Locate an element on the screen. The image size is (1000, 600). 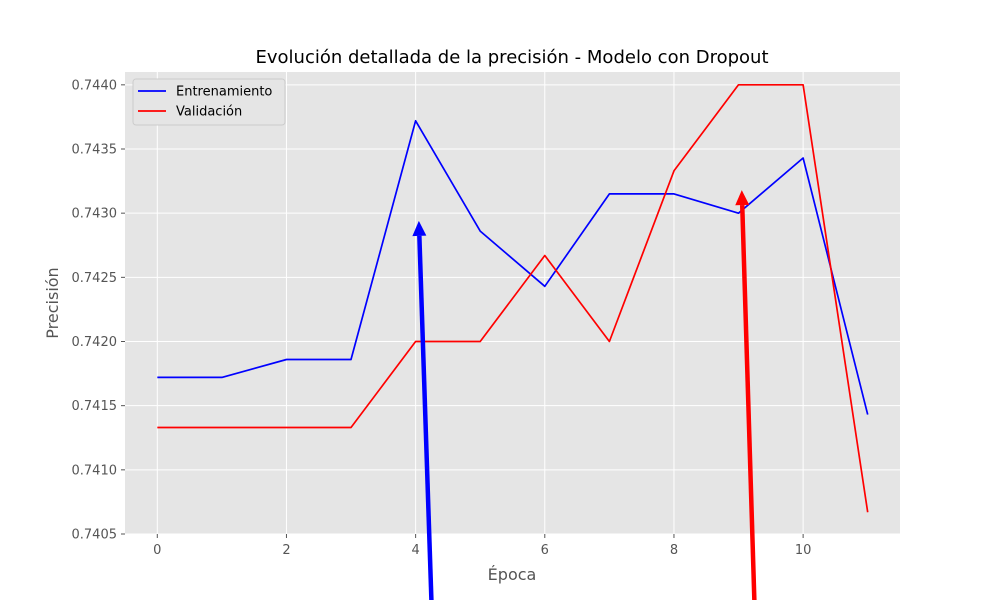
y-tick-label: 0.7430 is located at coordinates (95, 214).